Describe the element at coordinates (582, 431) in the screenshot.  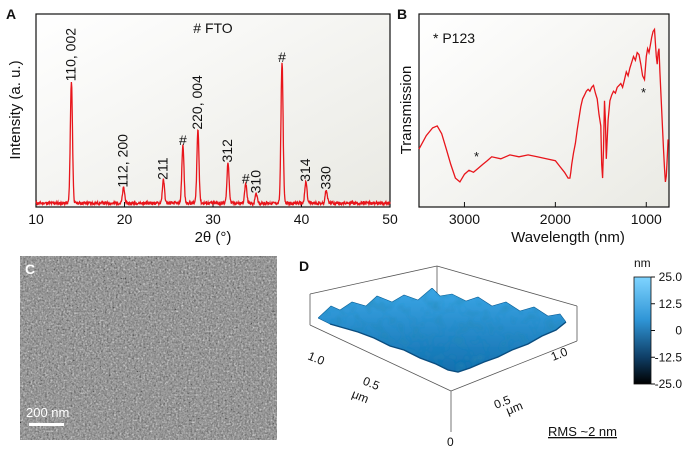
I see `rms-label: RMS ~2 nm` at that location.